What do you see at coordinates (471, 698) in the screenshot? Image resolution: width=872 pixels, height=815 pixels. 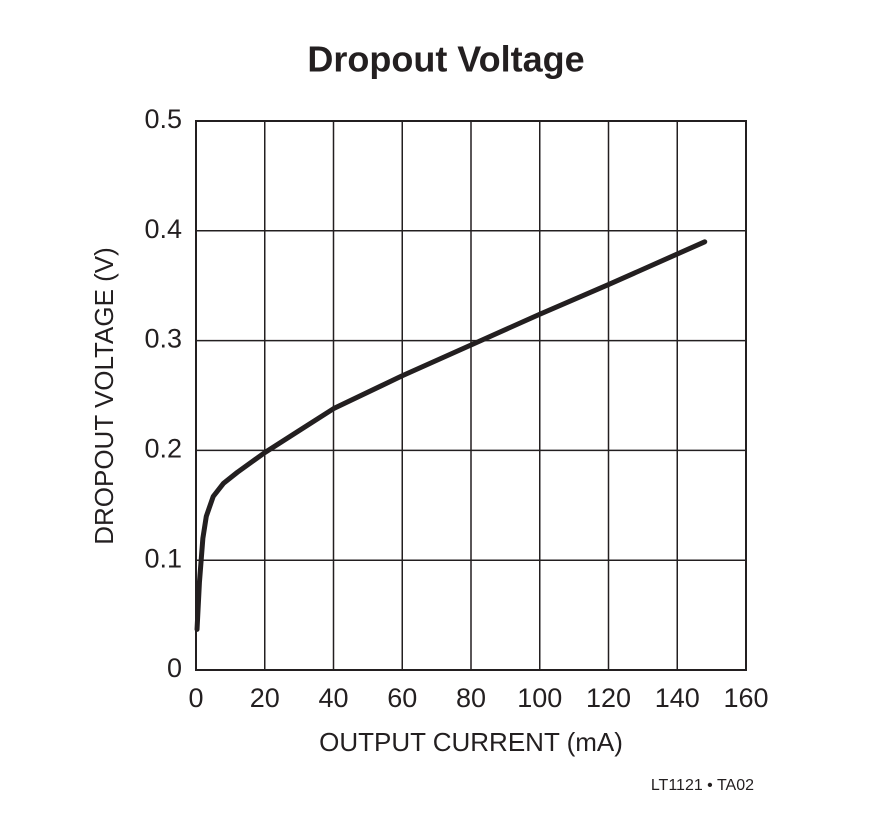 I see `x-tick-label: 80` at bounding box center [471, 698].